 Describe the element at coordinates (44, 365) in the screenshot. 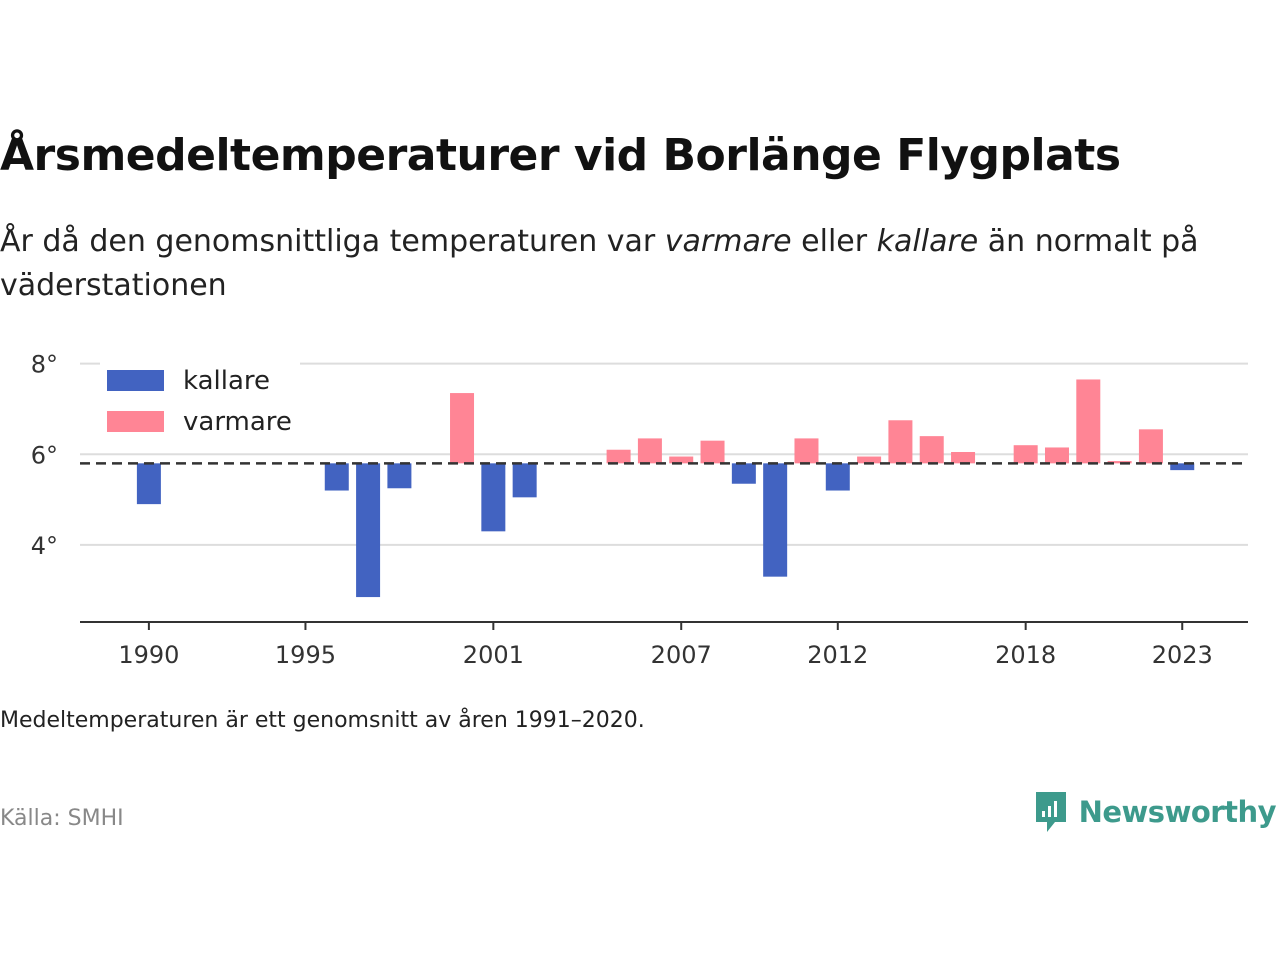

I see `y-tick-label: 8°` at that location.